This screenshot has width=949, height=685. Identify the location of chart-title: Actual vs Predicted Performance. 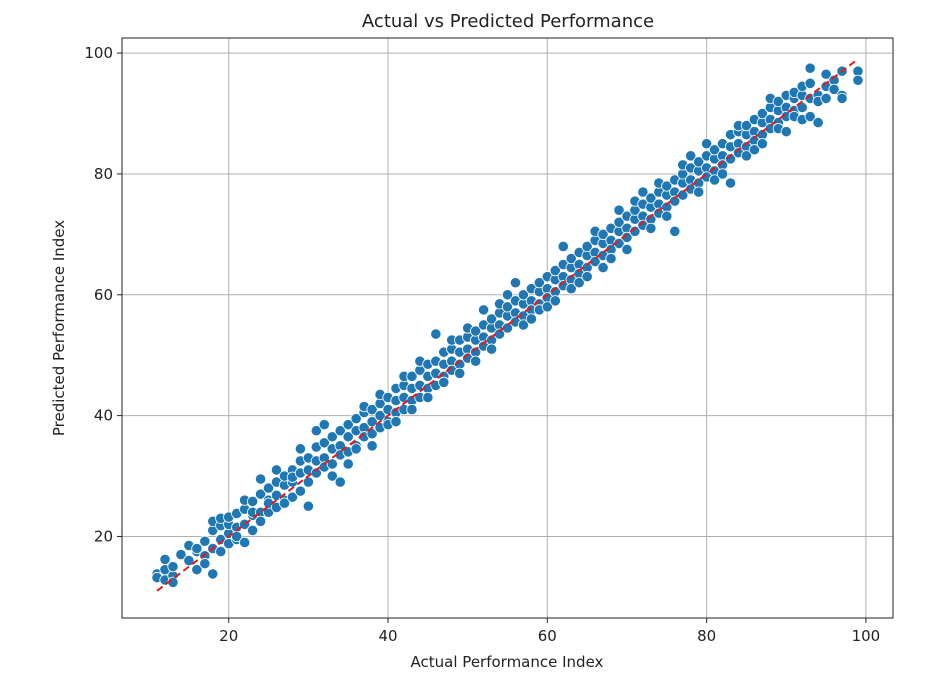
(508, 21).